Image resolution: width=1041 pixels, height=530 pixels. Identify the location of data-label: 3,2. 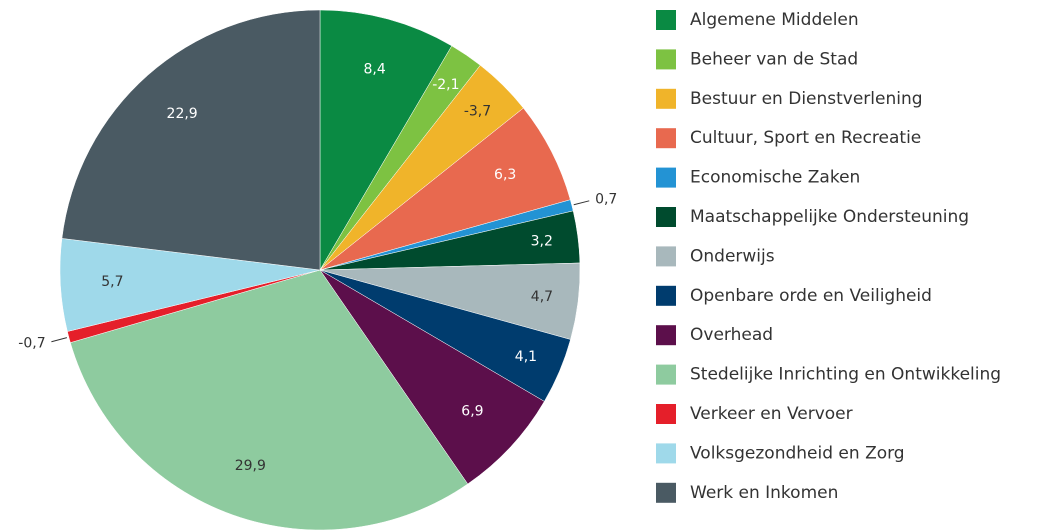
(542, 241).